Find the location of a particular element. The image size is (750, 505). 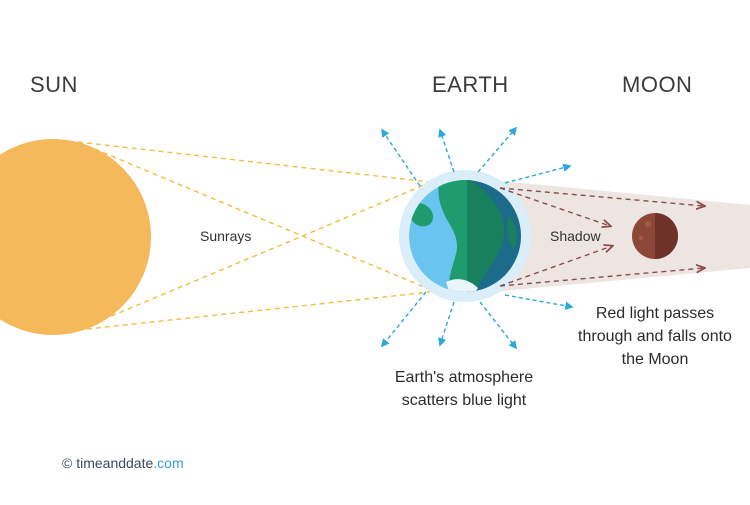

credit-name: timeanddate is located at coordinates (115, 463).